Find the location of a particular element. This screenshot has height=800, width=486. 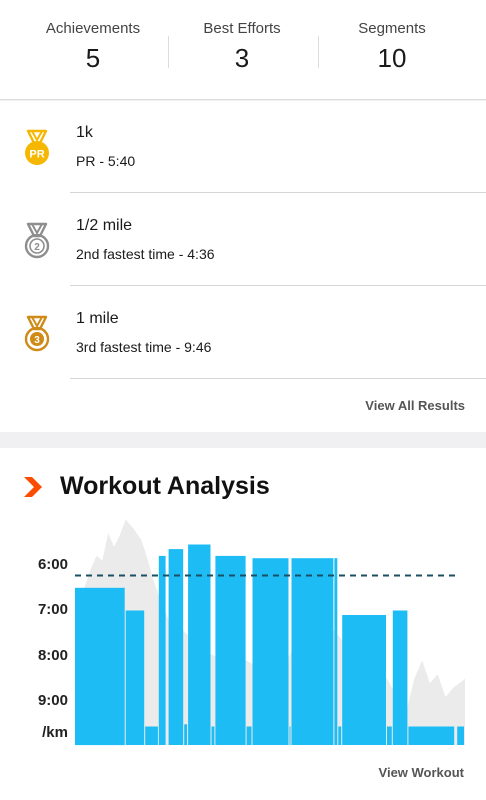

result-title: 1/2 mile is located at coordinates (104, 225).